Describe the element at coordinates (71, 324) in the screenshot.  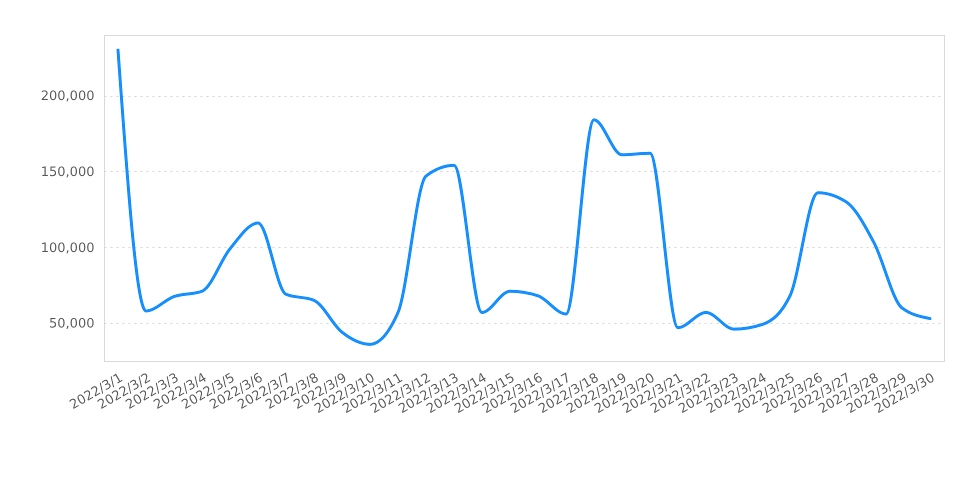
I see `y-tick-label: 50,000` at that location.